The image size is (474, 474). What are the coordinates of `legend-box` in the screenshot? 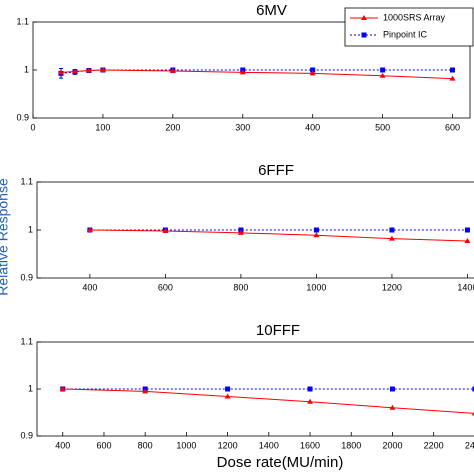 It's located at (409, 27).